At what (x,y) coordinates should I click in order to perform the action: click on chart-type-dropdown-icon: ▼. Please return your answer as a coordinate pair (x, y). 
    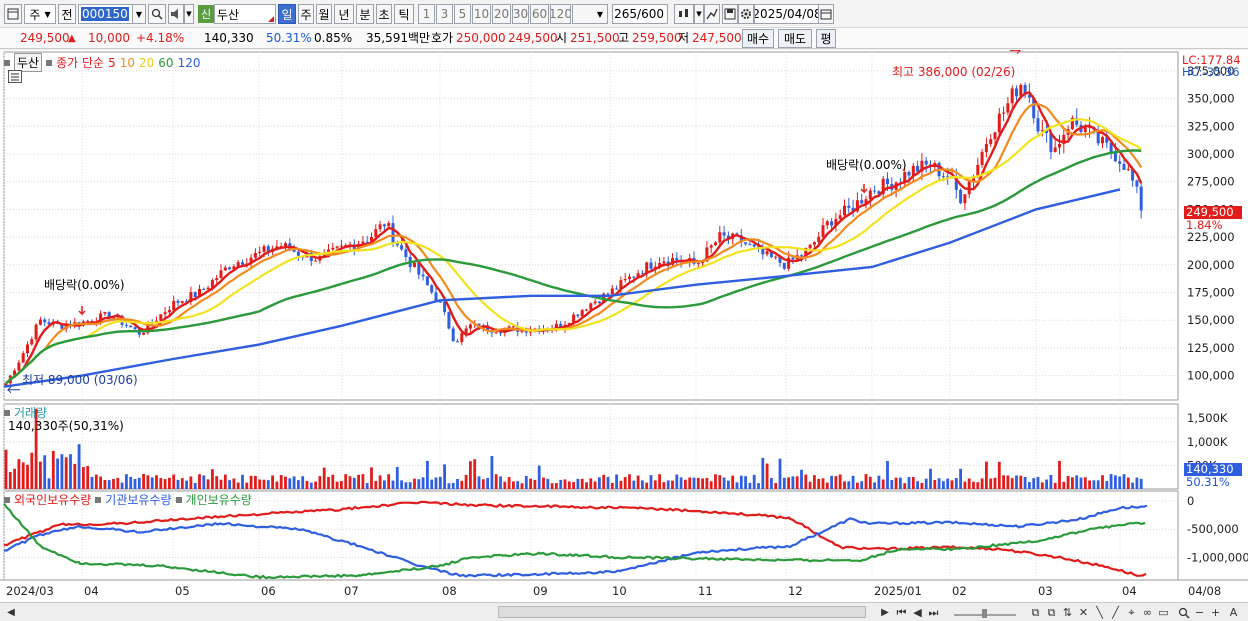
    Looking at the image, I should click on (699, 14).